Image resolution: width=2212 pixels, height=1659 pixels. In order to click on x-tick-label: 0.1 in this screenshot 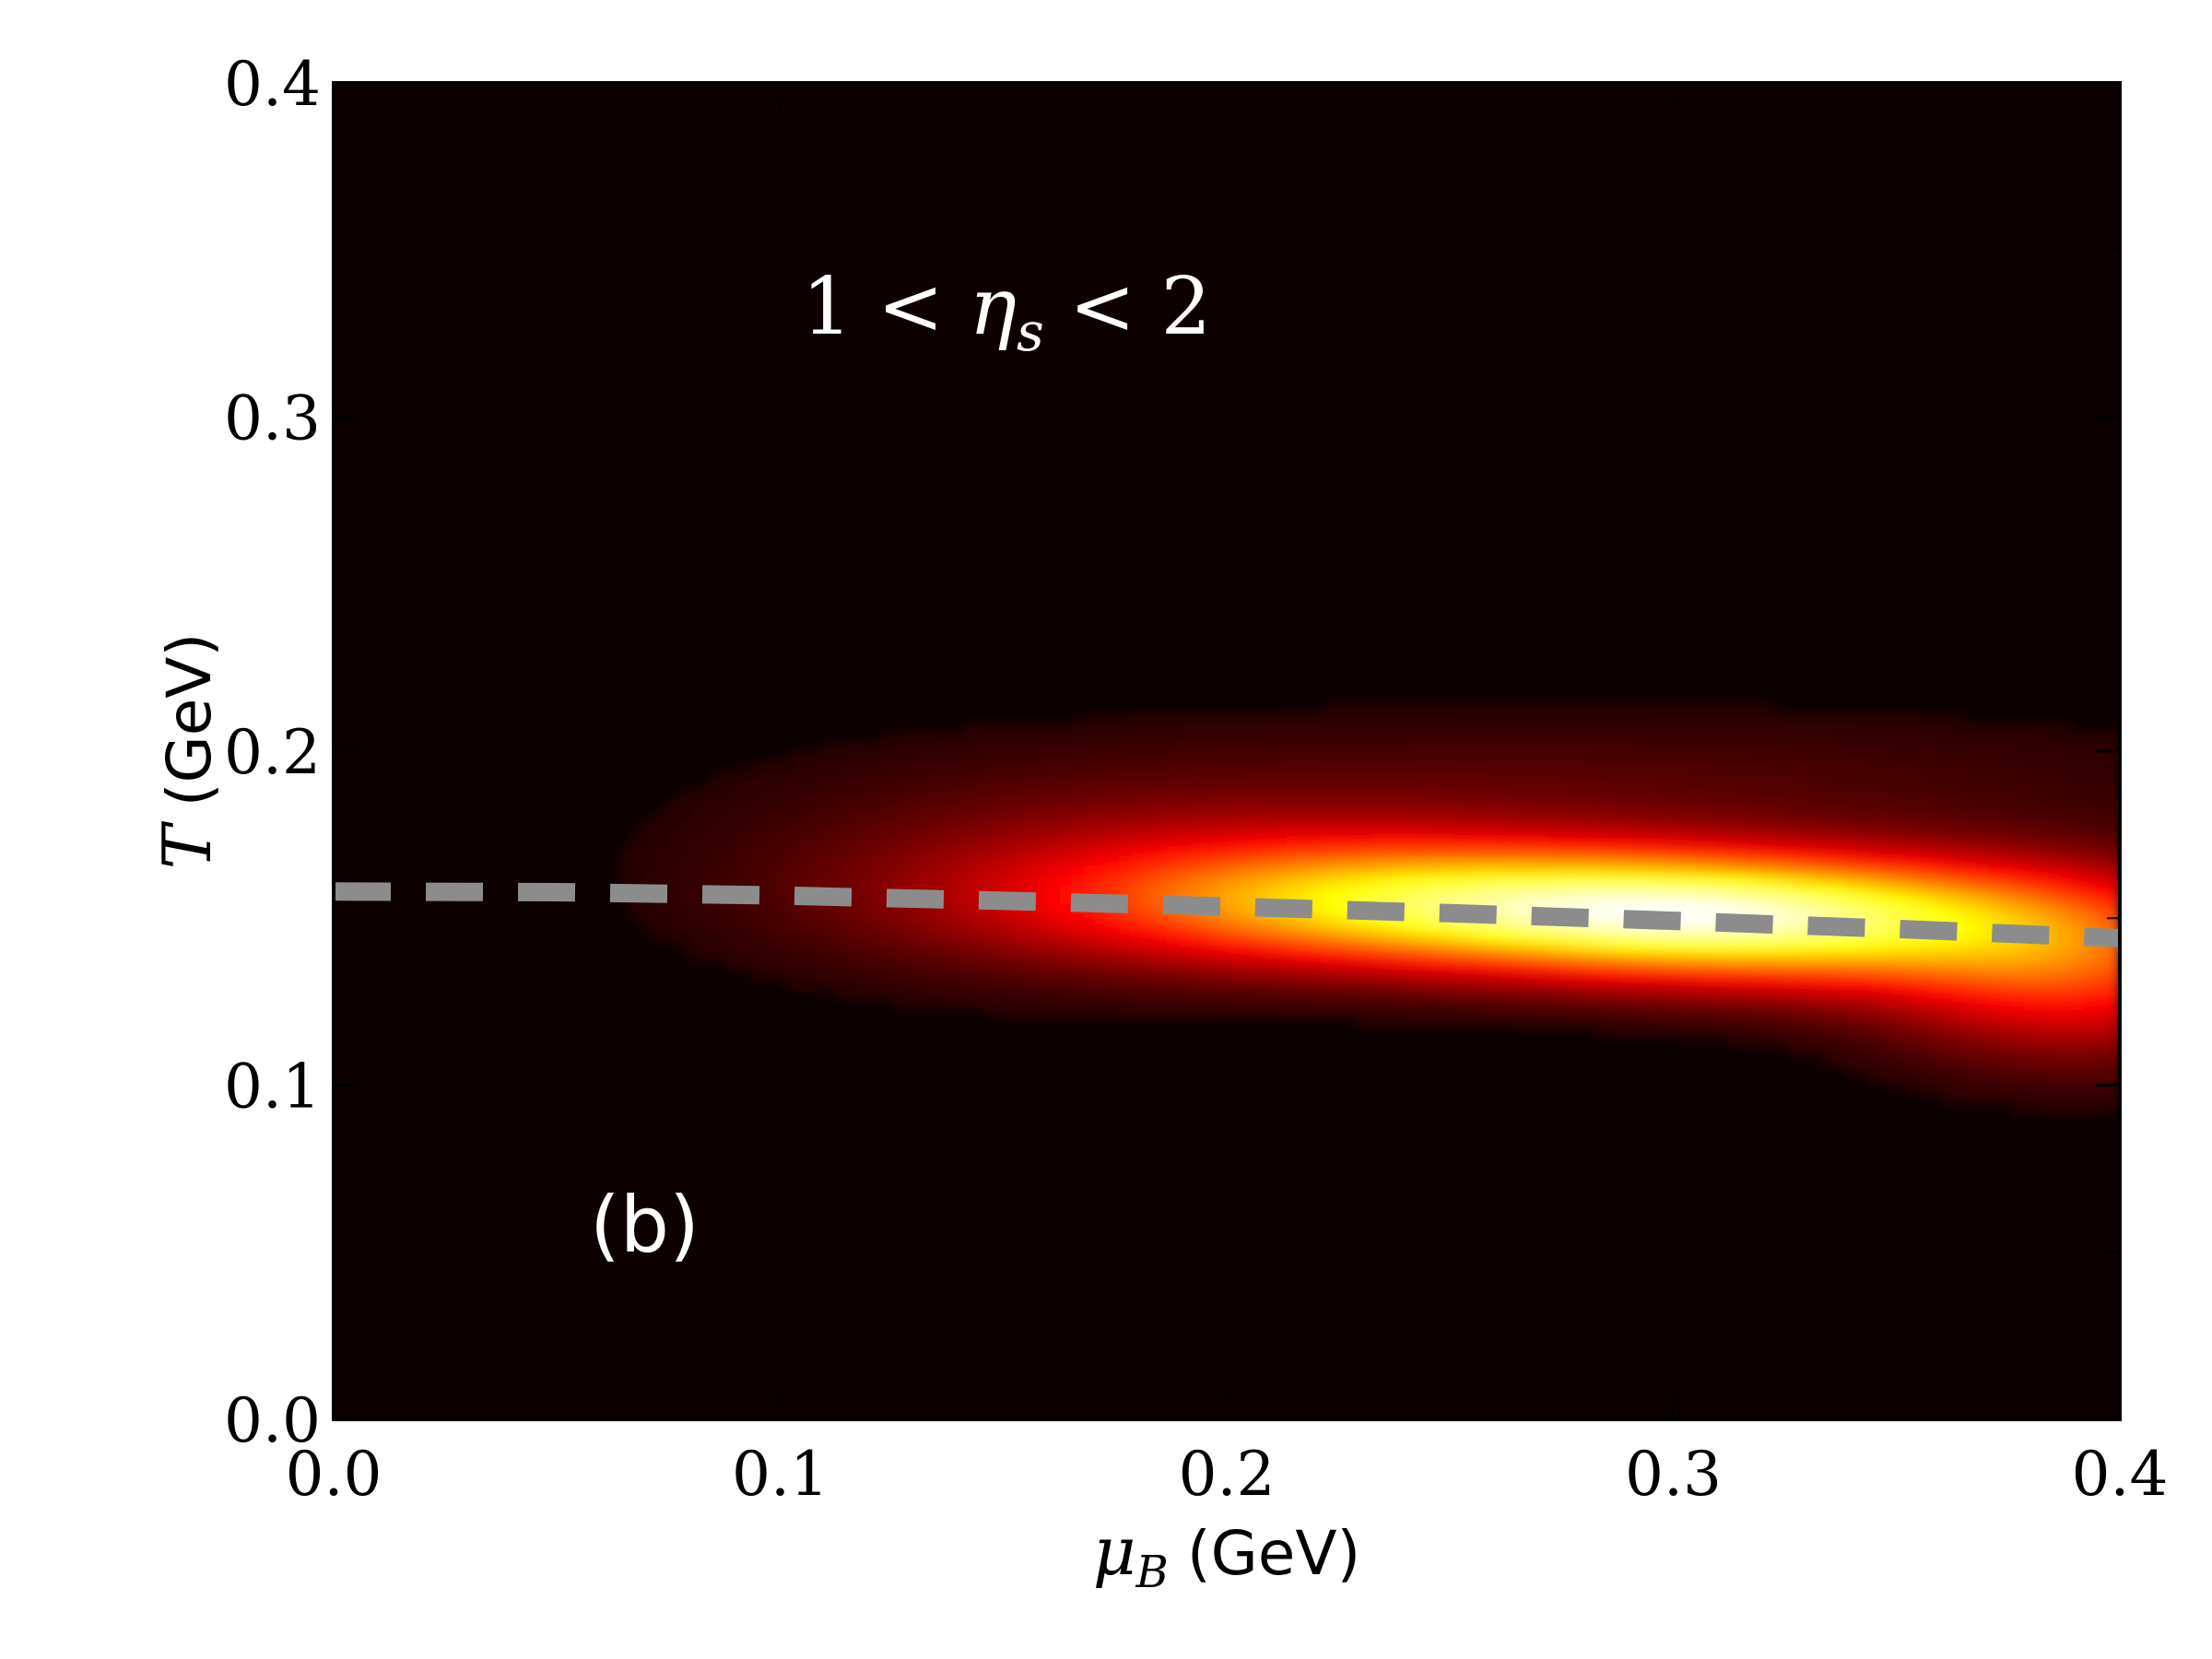, I will do `click(780, 1474)`.